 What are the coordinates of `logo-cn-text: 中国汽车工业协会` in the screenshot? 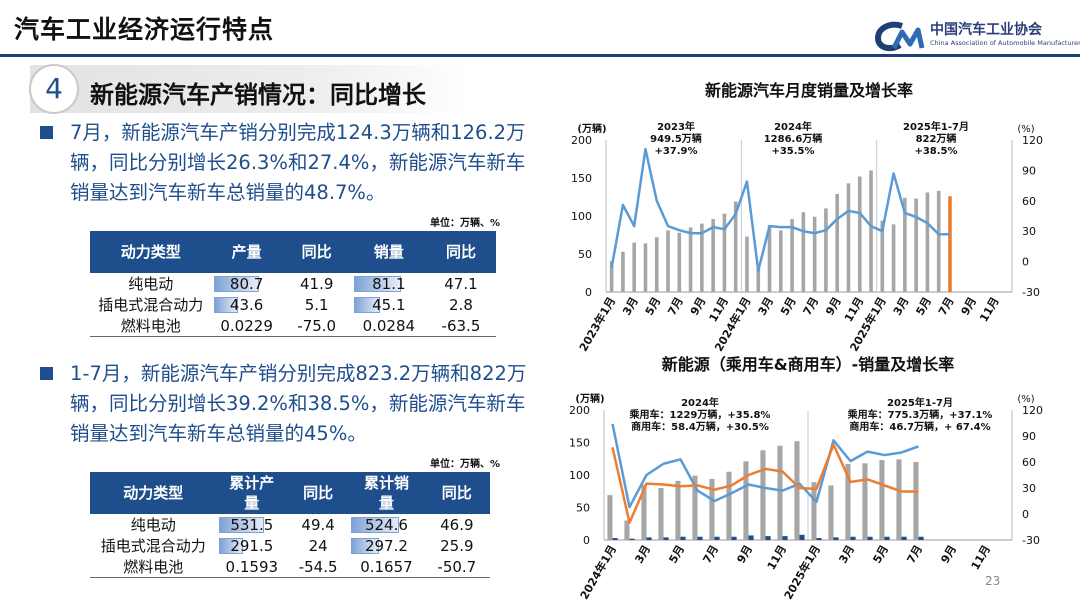 It's located at (986, 30).